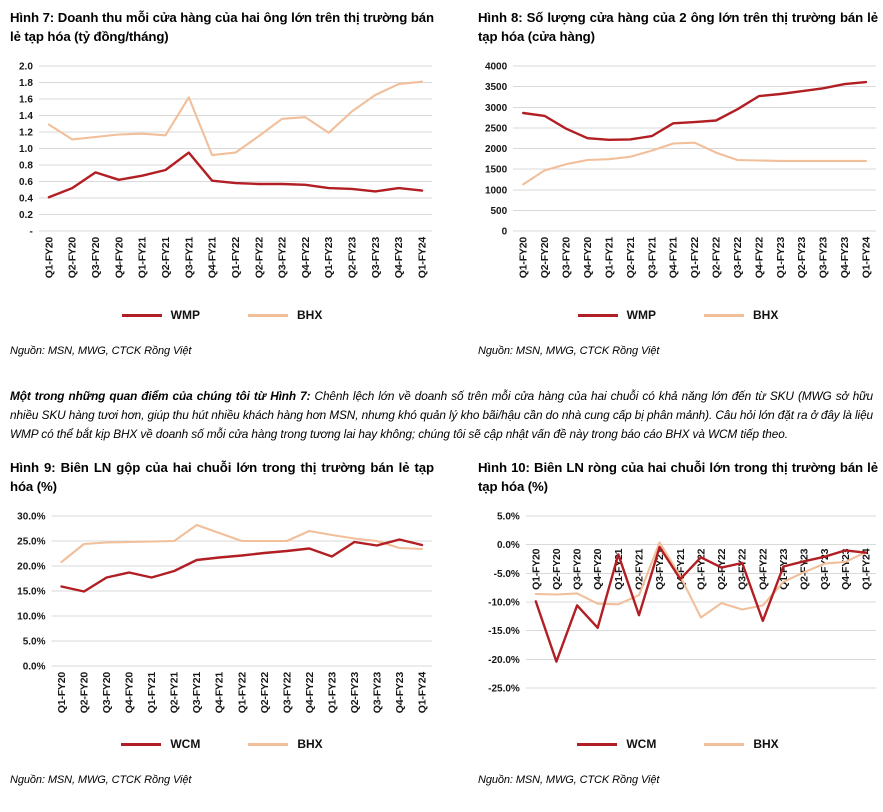  Describe the element at coordinates (26, 149) in the screenshot. I see `y-axis-tick-label: 1.0` at that location.